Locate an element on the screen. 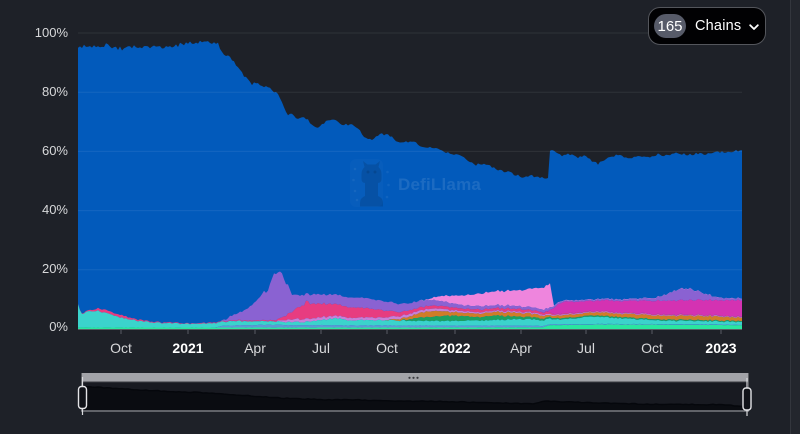 This screenshot has width=800, height=434. svg-text: 40% is located at coordinates (55, 209).